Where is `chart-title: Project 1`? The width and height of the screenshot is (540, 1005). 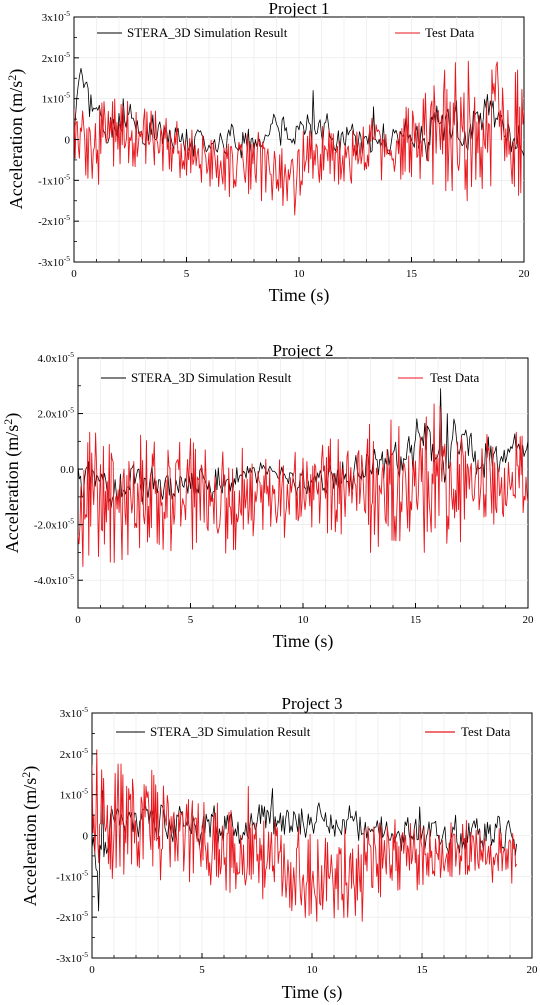 chart-title: Project 1 is located at coordinates (299, 9).